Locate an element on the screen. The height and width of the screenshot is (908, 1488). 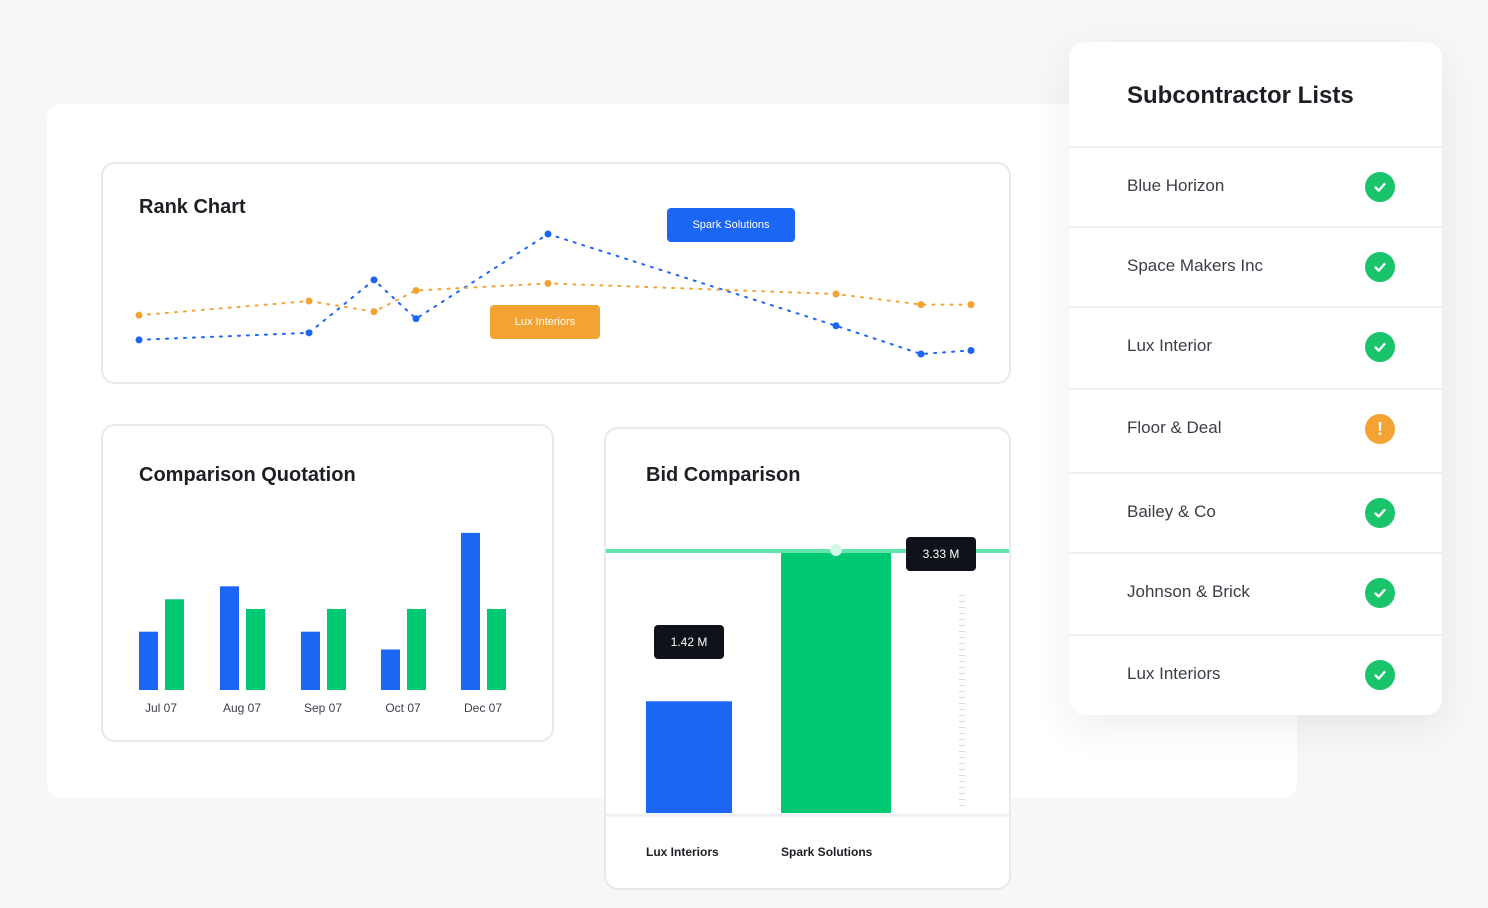
comparison-quotation-plot: Jul 07 Aug 07 Sep 07 Oct 07 Dec 07 is located at coordinates (322, 623).